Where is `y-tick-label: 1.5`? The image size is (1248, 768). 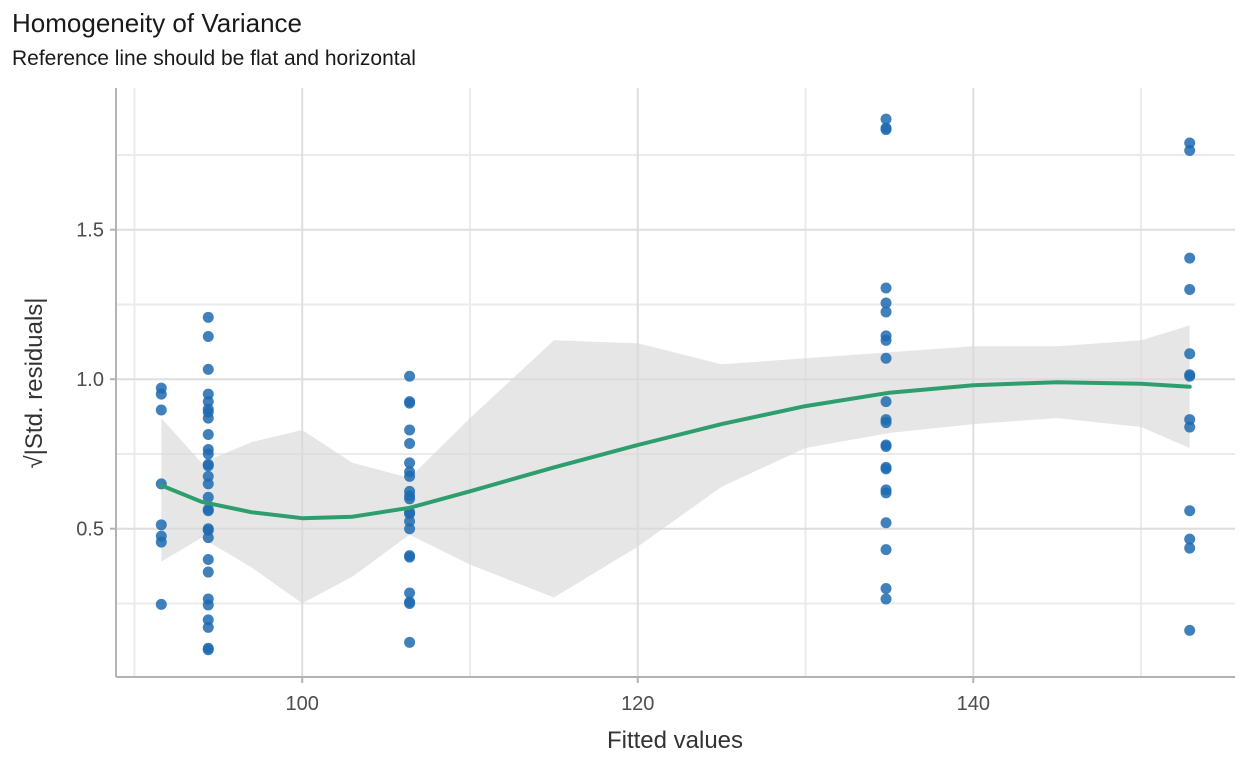 y-tick-label: 1.5 is located at coordinates (90, 231).